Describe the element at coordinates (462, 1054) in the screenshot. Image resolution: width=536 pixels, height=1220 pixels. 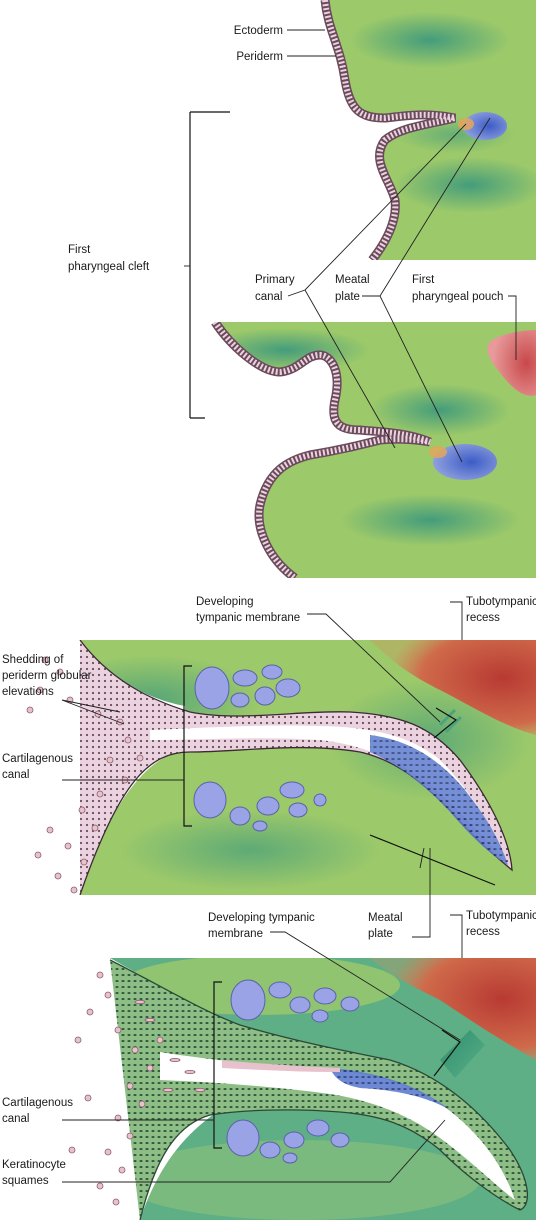
I see `tympanic-membrane-p3` at that location.